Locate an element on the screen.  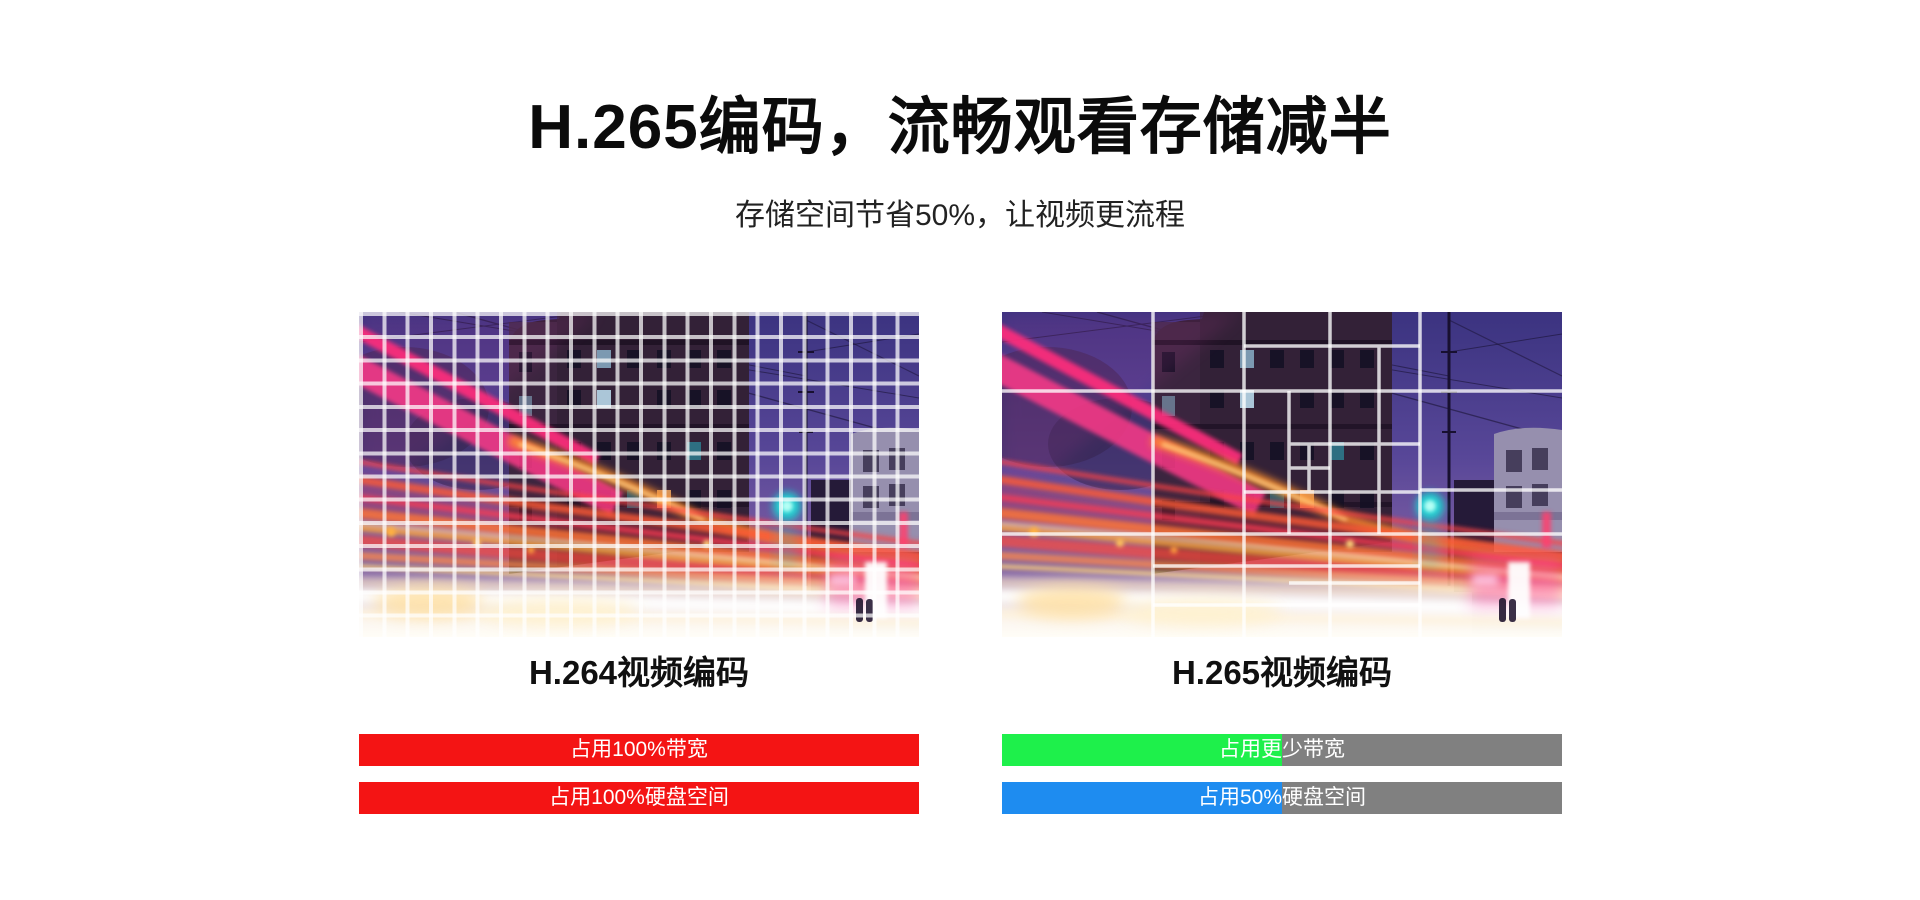
h264-bandwidth-bar: 占用100%带宽 is located at coordinates (639, 750).